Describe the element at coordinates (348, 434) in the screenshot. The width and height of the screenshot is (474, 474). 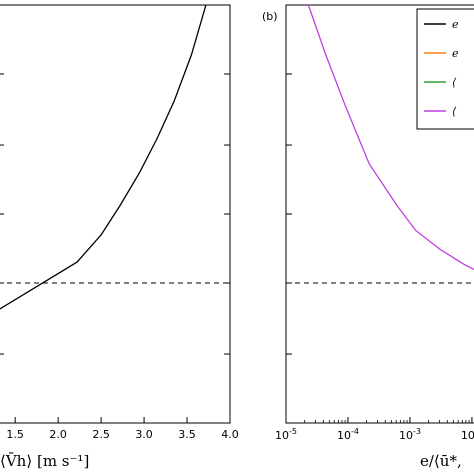
I see `panel-b-x-tick-label: 10⁻⁴` at that location.